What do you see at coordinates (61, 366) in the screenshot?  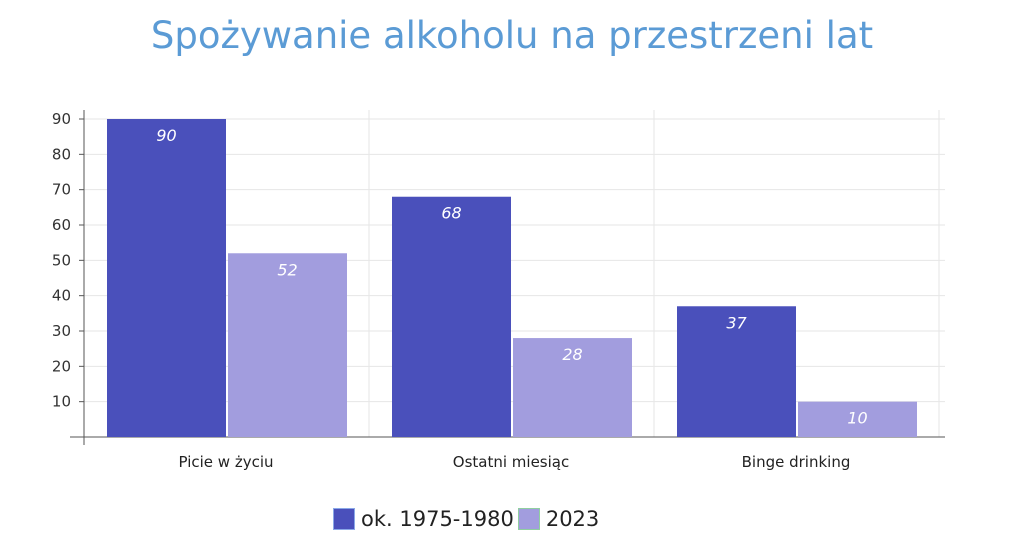 I see `y-tick-label: 20` at bounding box center [61, 366].